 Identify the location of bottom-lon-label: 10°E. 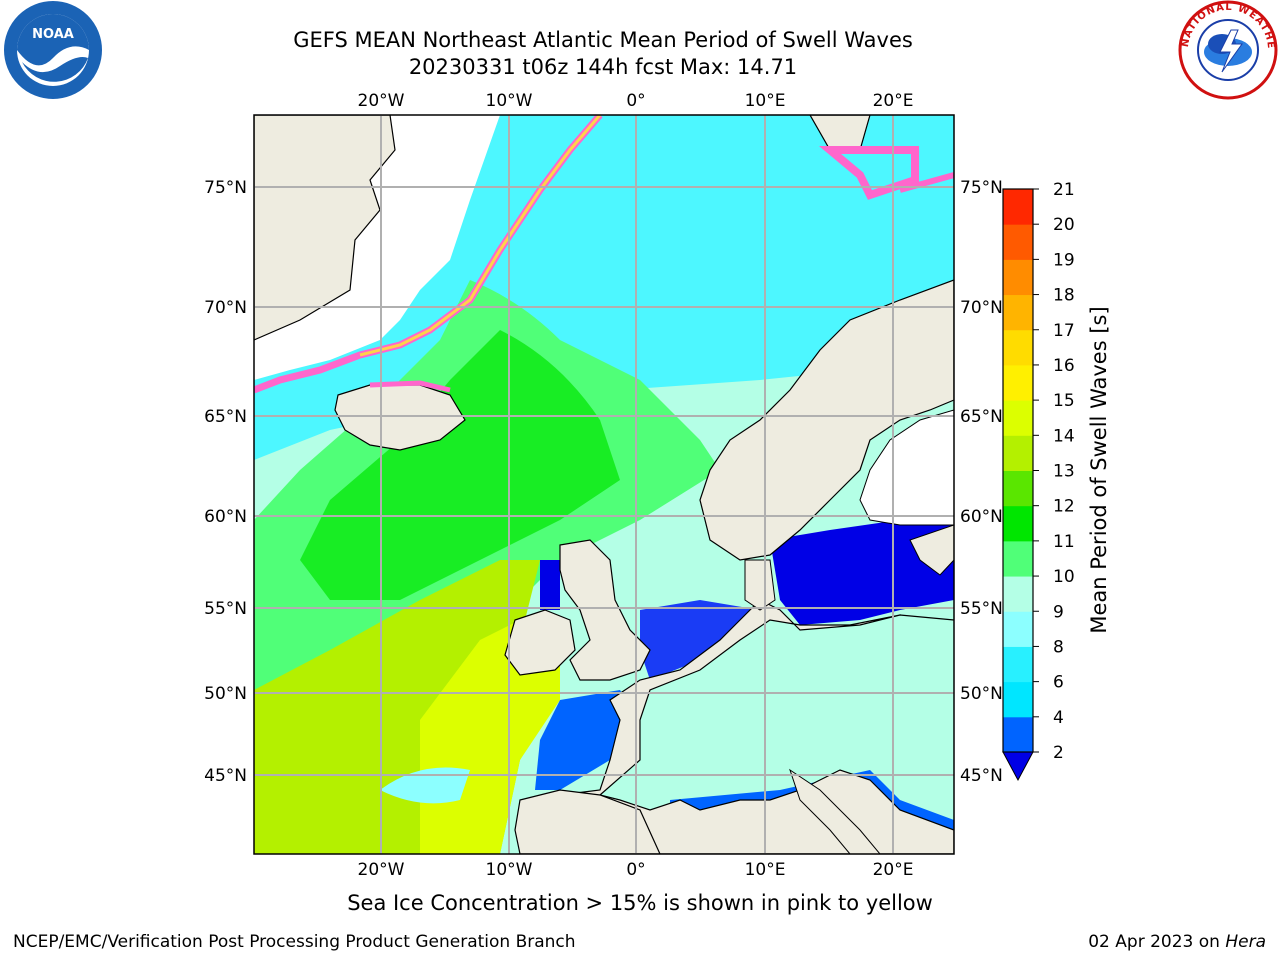
(765, 870).